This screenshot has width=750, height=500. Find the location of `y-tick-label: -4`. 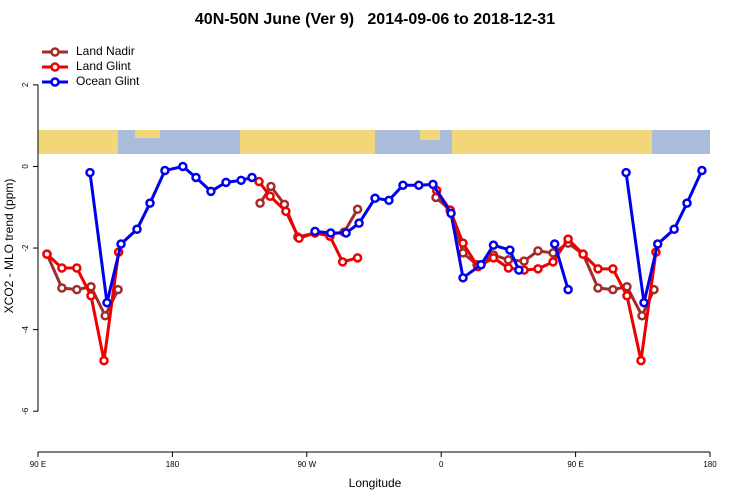

y-tick-label: -4 is located at coordinates (25, 330).